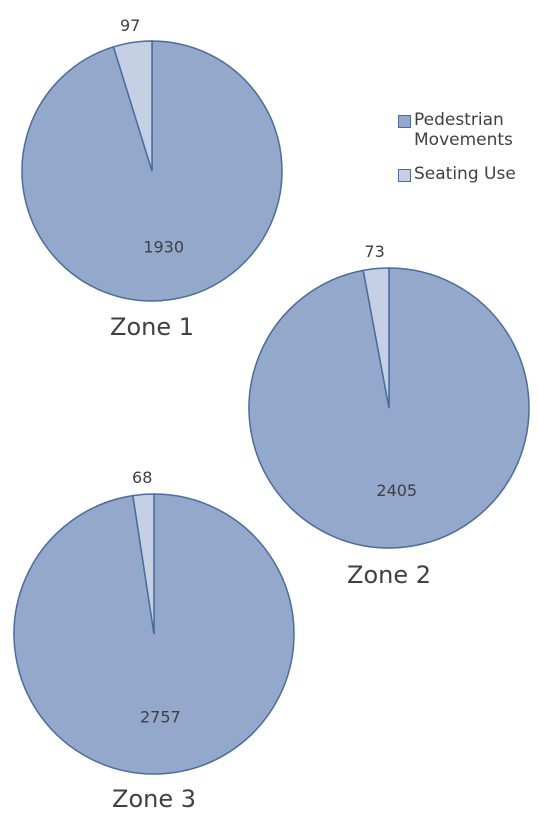 This screenshot has height=815, width=539. I want to click on data-label: 97, so click(130, 25).